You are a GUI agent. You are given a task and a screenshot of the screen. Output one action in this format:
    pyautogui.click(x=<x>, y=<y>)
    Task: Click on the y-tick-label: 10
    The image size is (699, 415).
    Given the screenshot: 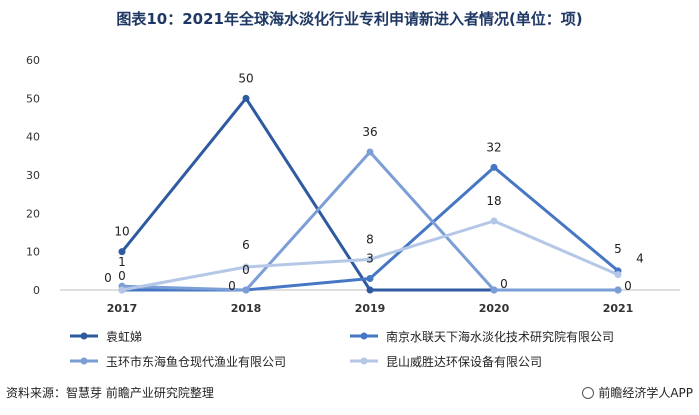 What is the action you would take?
    pyautogui.click(x=33, y=252)
    